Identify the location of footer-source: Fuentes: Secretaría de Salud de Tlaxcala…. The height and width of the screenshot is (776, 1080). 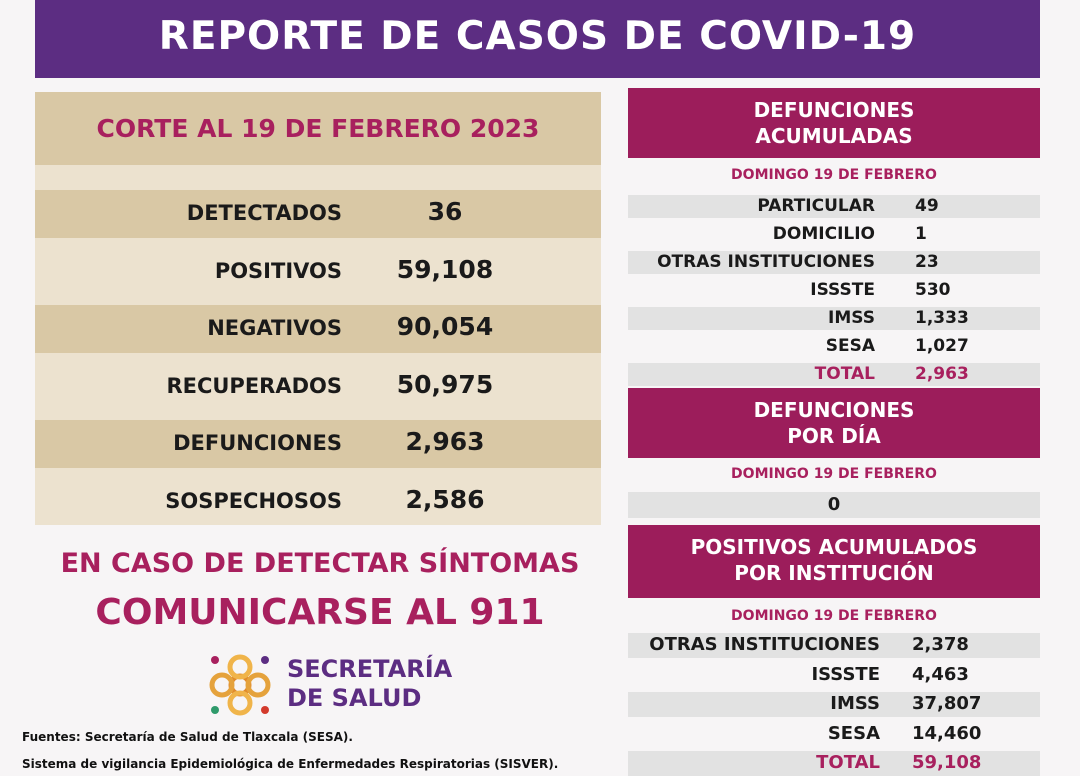
(187, 737).